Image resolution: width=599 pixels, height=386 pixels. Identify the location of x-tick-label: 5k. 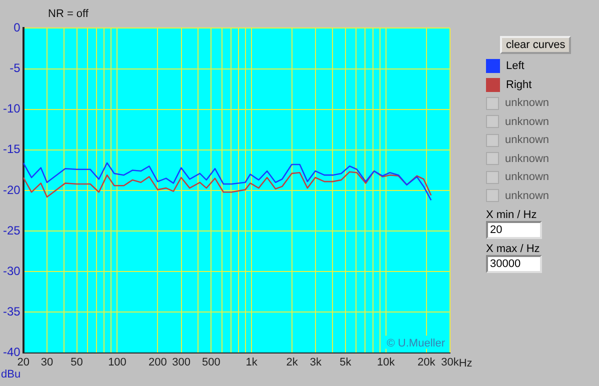
(346, 362).